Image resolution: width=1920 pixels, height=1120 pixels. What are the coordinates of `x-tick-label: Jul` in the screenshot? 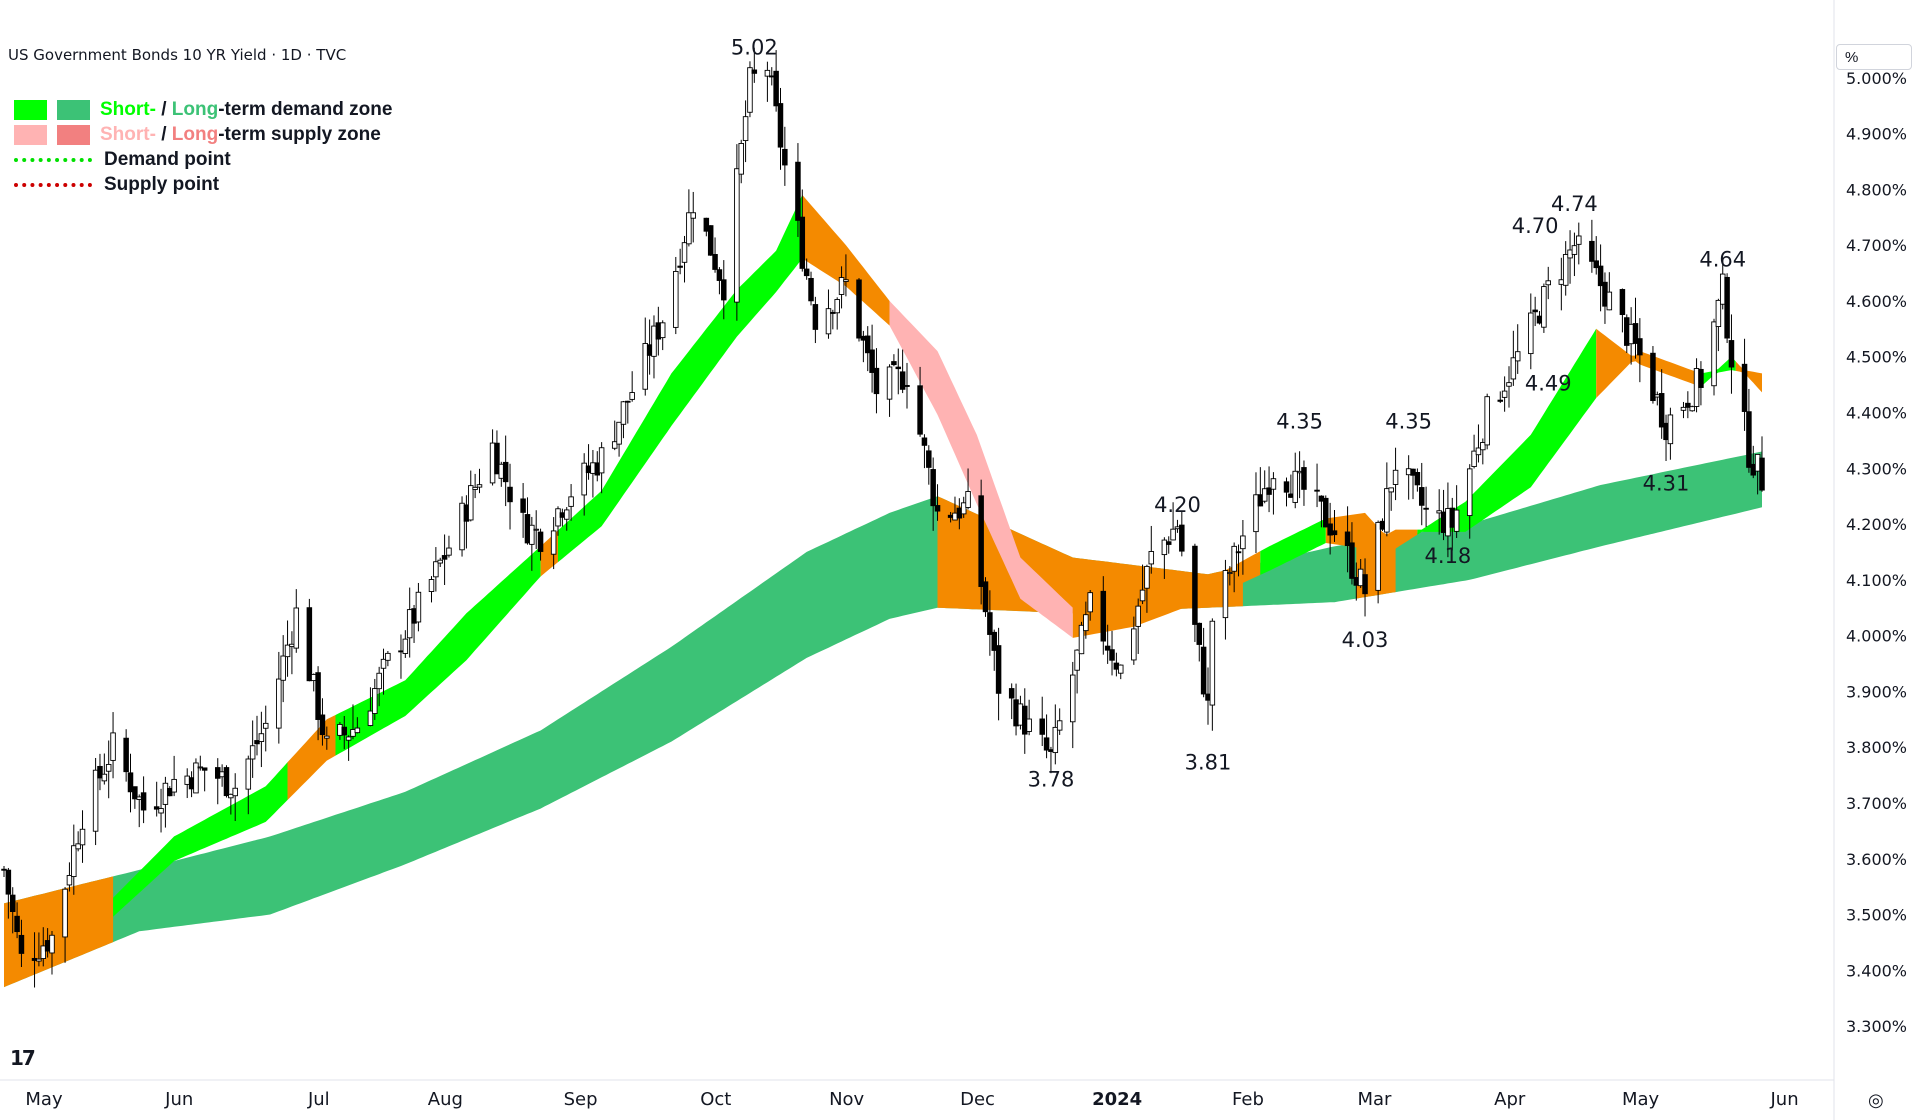 It's located at (318, 1099).